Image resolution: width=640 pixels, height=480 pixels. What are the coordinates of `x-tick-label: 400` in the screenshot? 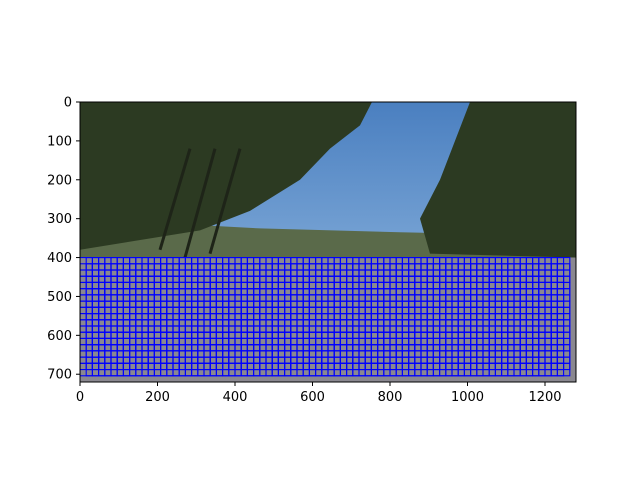 It's located at (235, 397).